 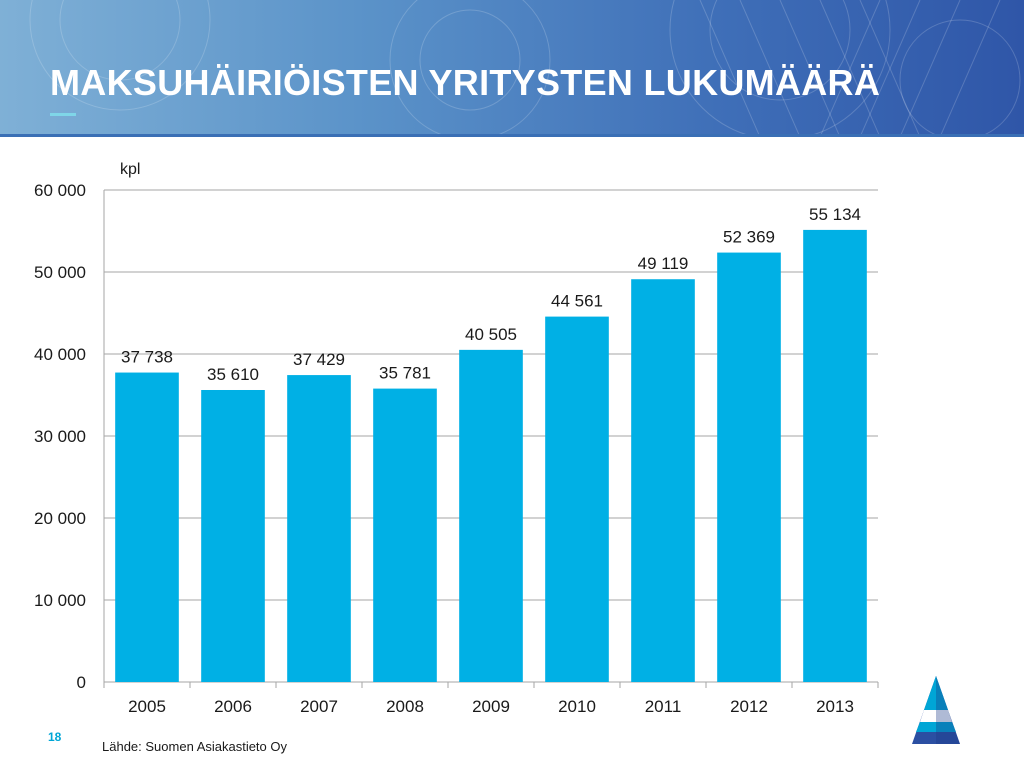 What do you see at coordinates (663, 706) in the screenshot?
I see `x-tick-label: 2011` at bounding box center [663, 706].